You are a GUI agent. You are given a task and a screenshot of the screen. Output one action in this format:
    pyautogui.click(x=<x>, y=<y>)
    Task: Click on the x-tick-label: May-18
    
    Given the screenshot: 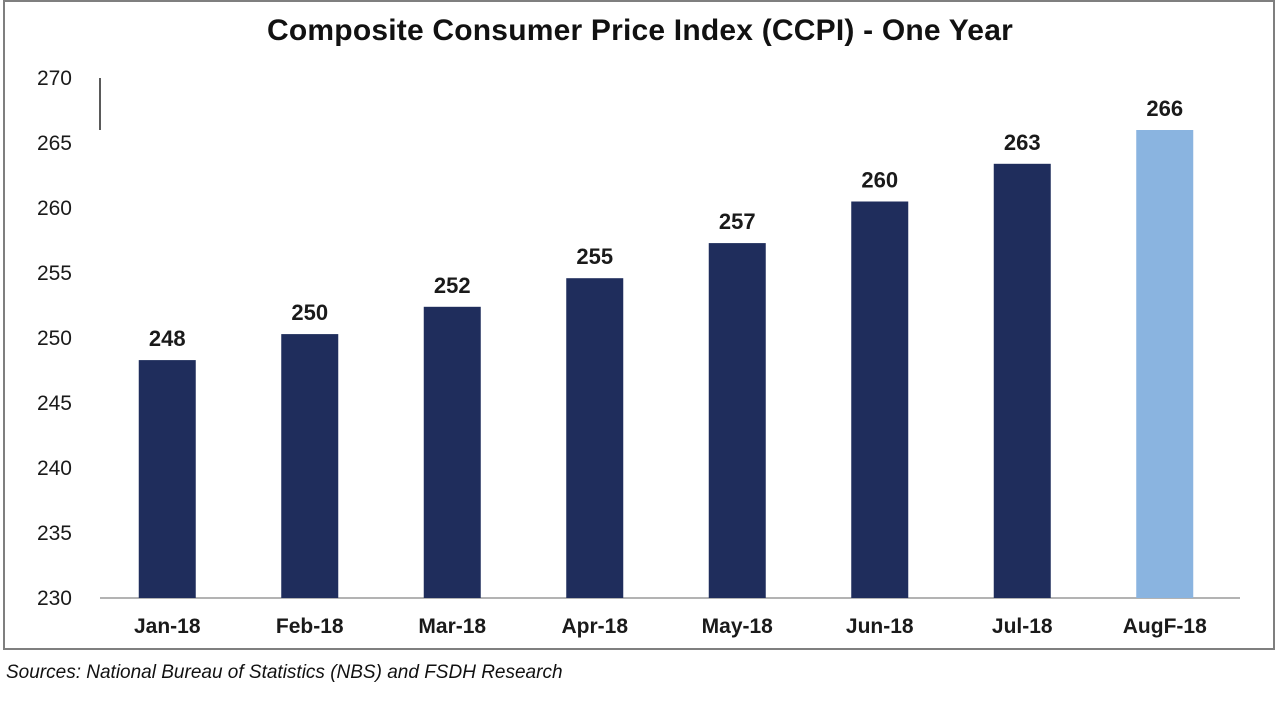 What is the action you would take?
    pyautogui.click(x=738, y=626)
    